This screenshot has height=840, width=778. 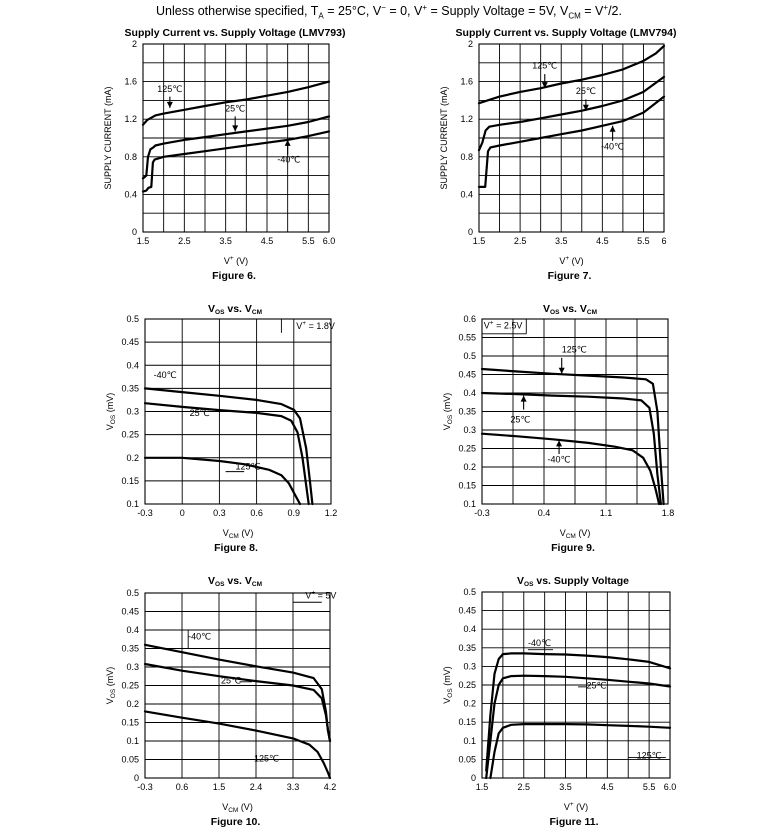 What do you see at coordinates (257, 584) in the screenshot?
I see `title-sub2: CM` at bounding box center [257, 584].